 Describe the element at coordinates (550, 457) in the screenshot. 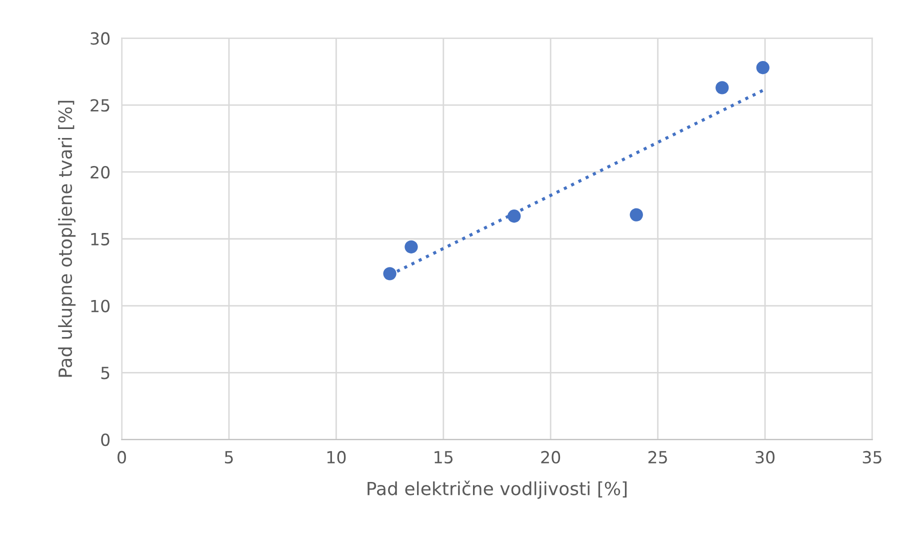

I see `x-tick-label: 20` at that location.